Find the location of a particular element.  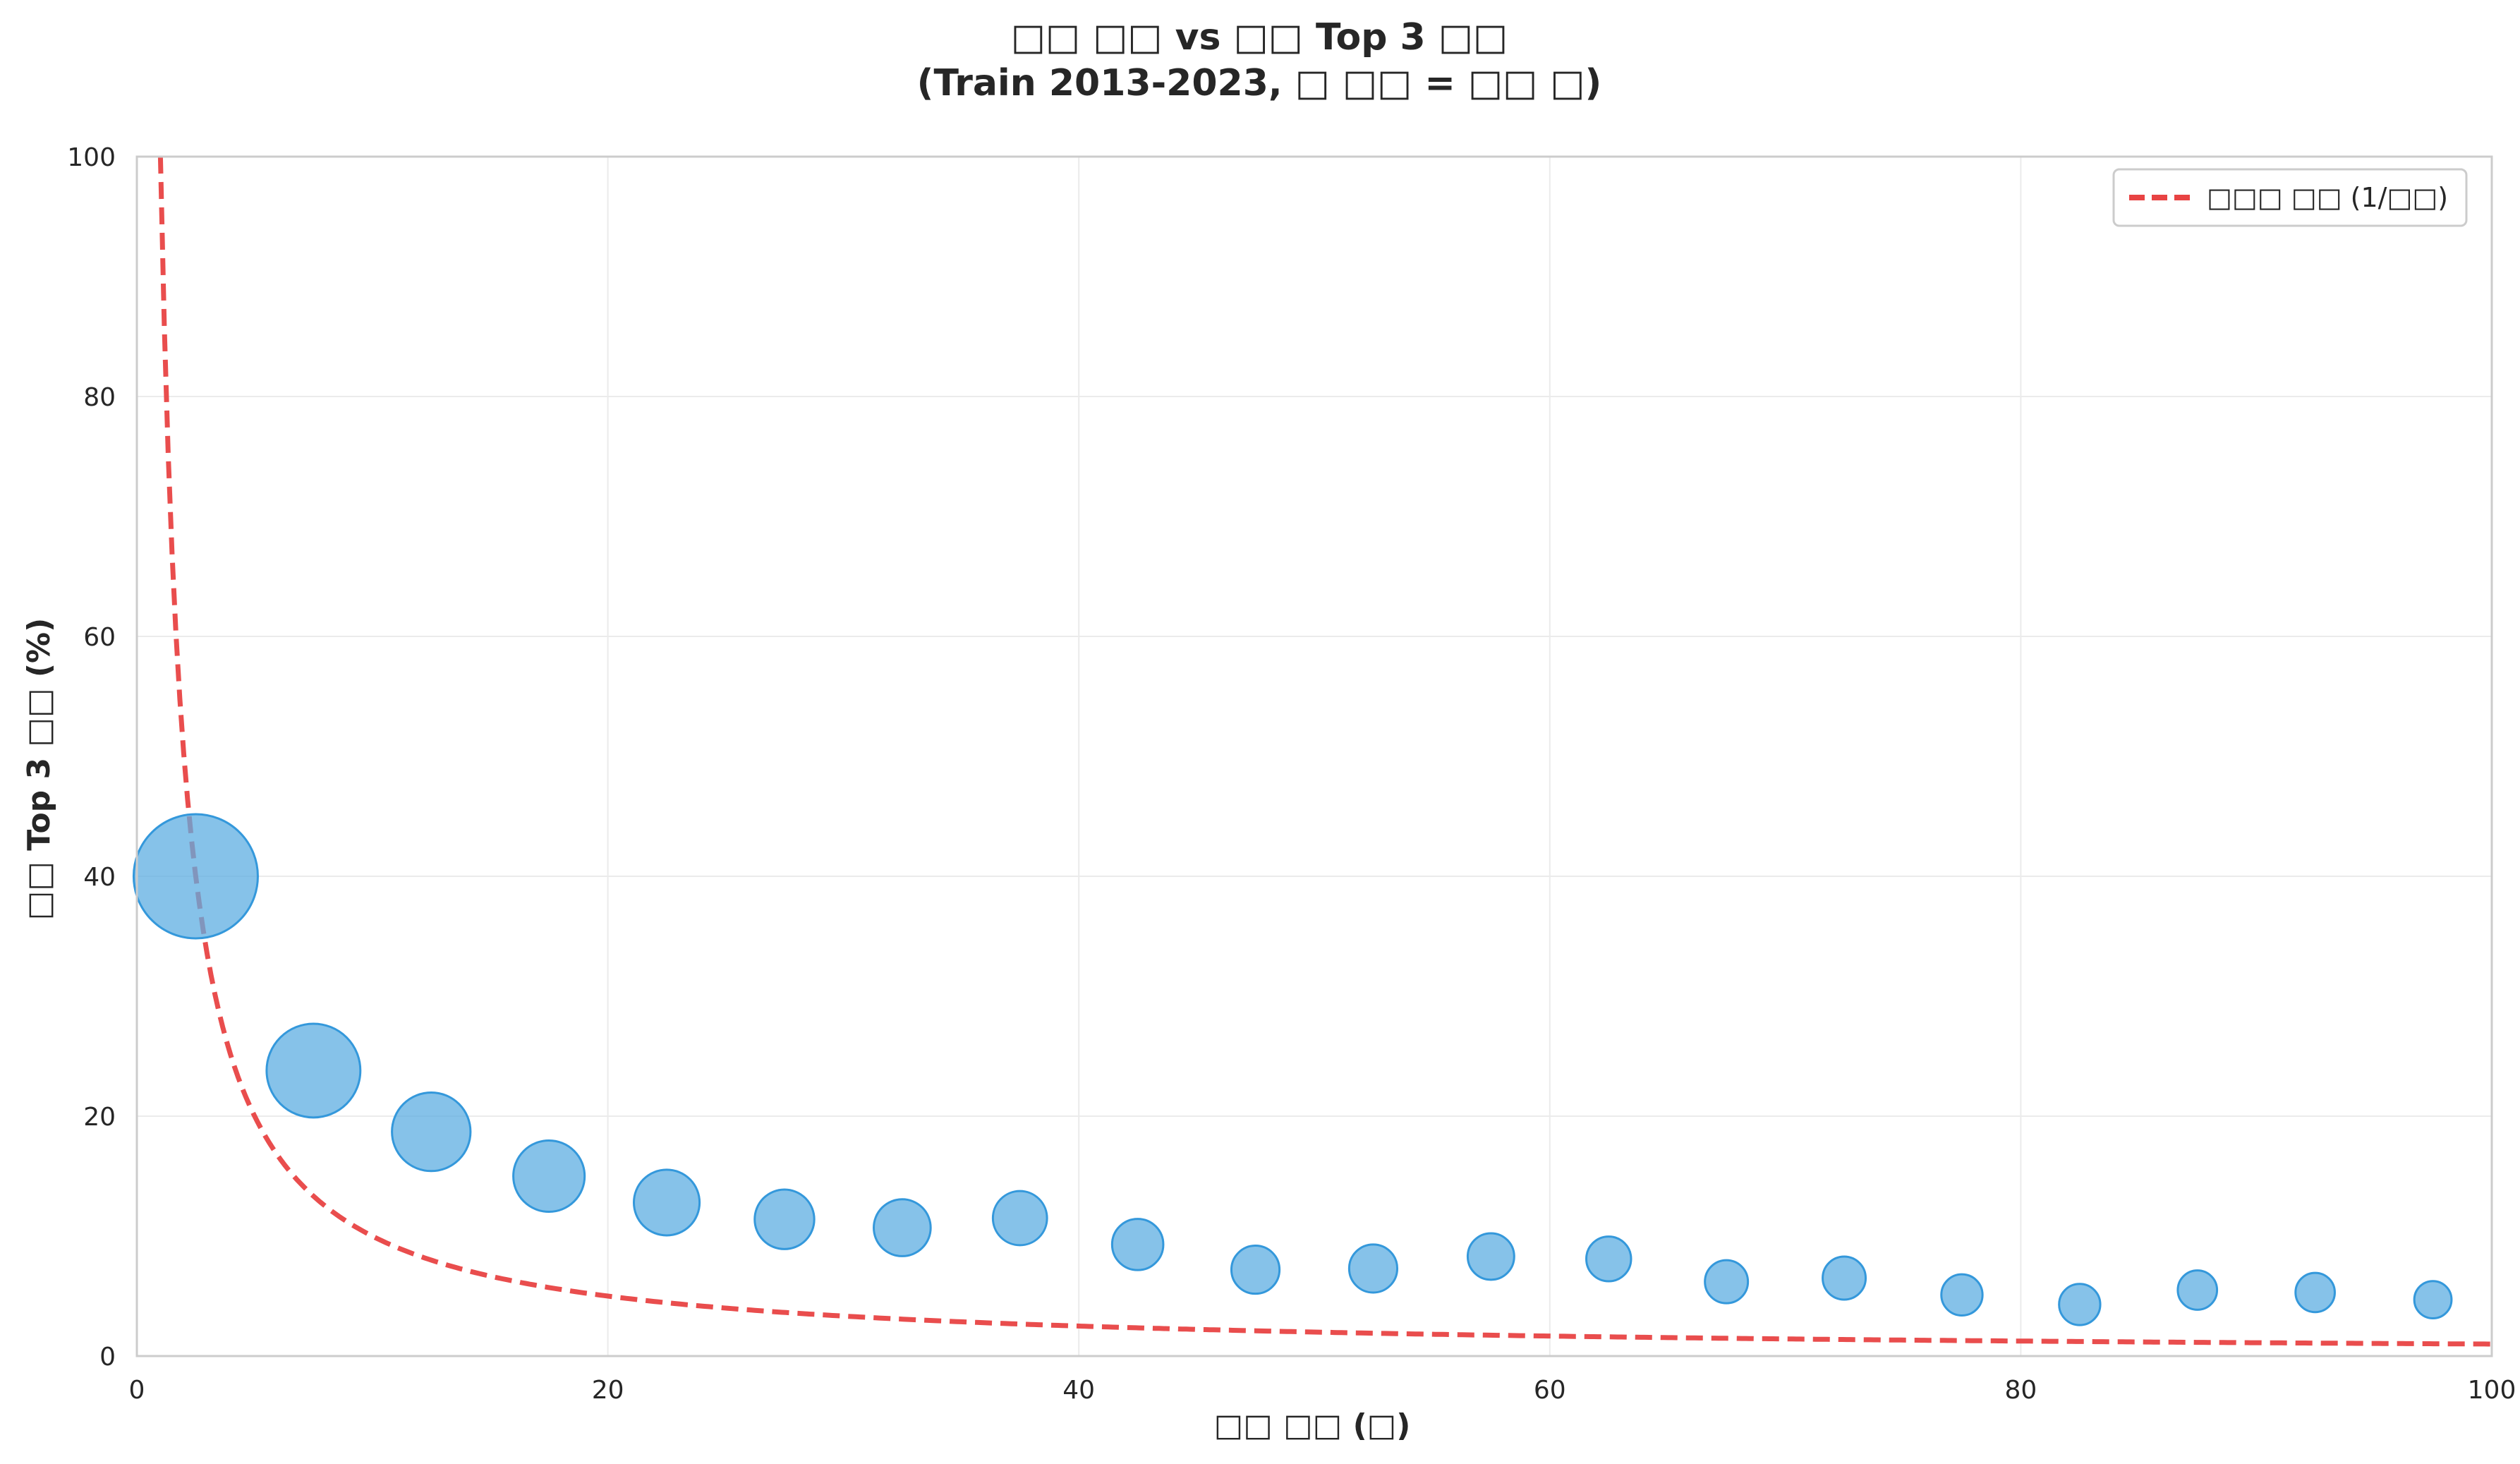

chart-title-line2: (Train 2013-2023, □ □□ = □□ □) is located at coordinates (1260, 83).